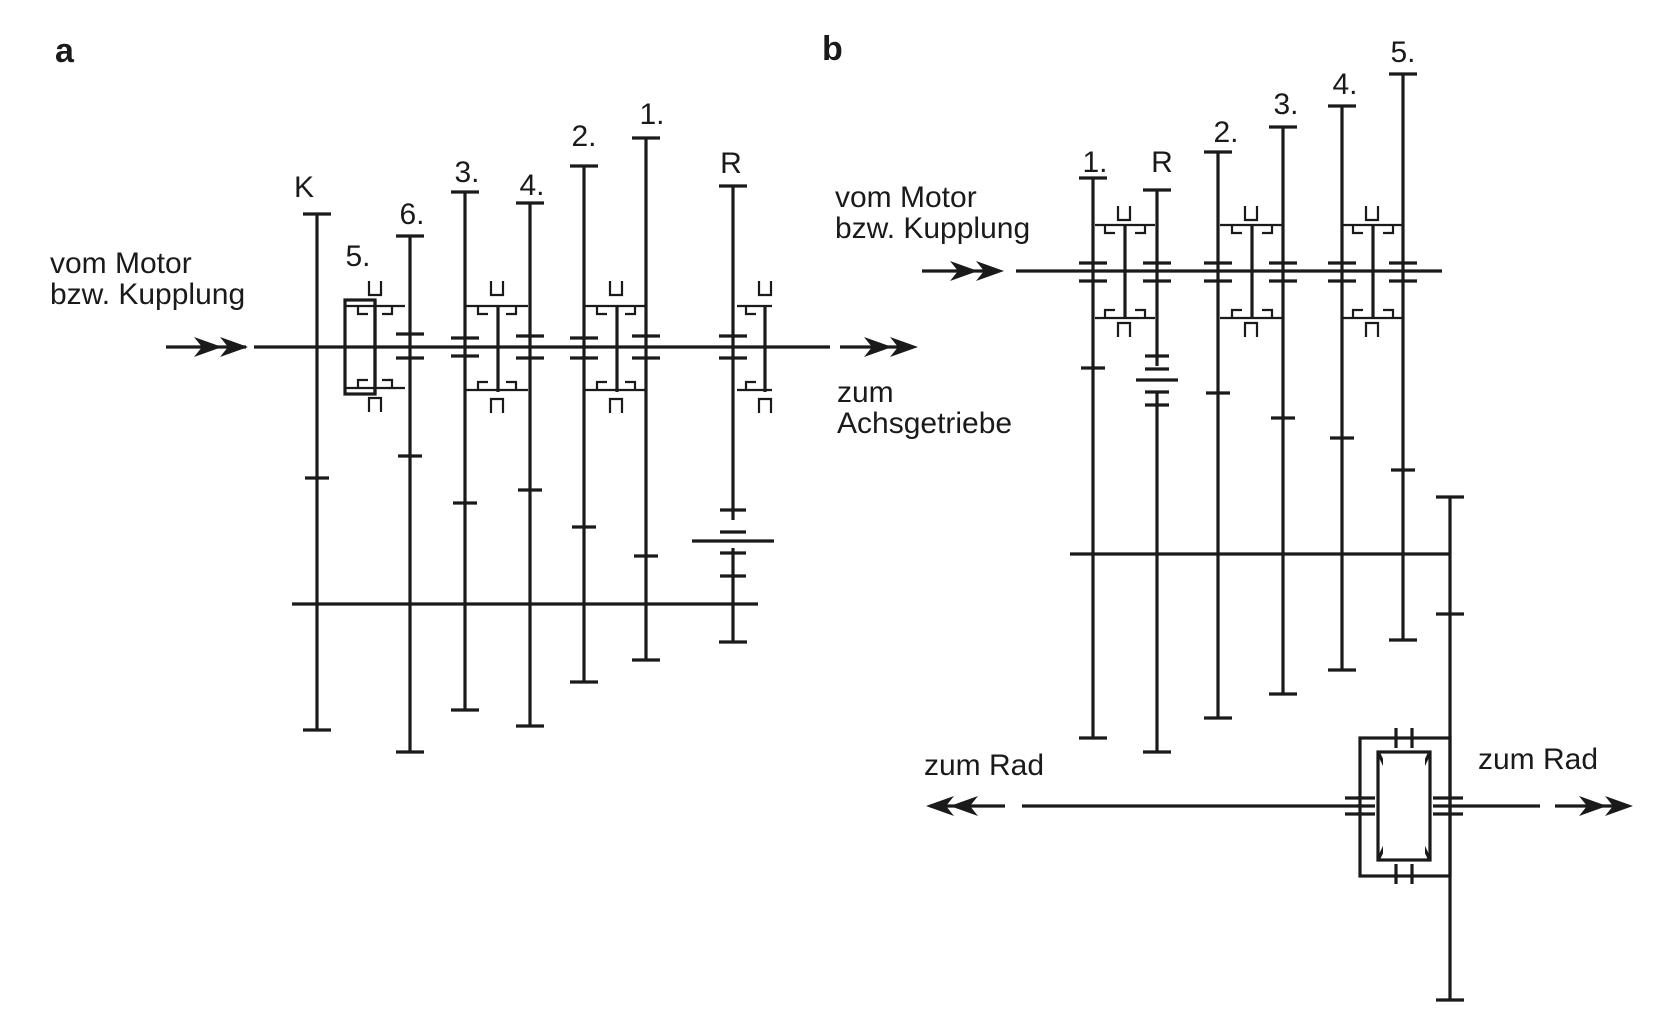 The width and height of the screenshot is (1657, 1027). Describe the element at coordinates (906, 197) in the screenshot. I see `b-input-label-line1: vom Motor` at that location.